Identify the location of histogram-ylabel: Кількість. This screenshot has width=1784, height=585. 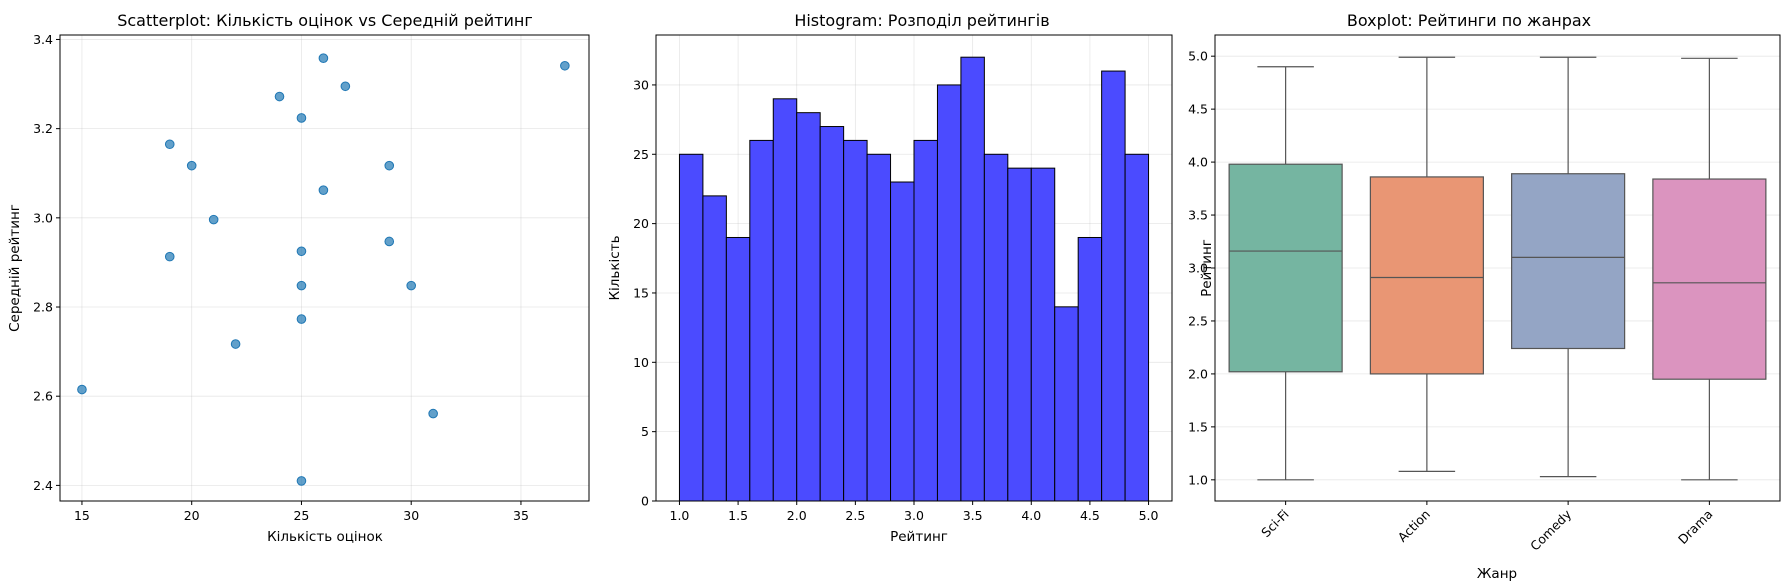
(615, 267).